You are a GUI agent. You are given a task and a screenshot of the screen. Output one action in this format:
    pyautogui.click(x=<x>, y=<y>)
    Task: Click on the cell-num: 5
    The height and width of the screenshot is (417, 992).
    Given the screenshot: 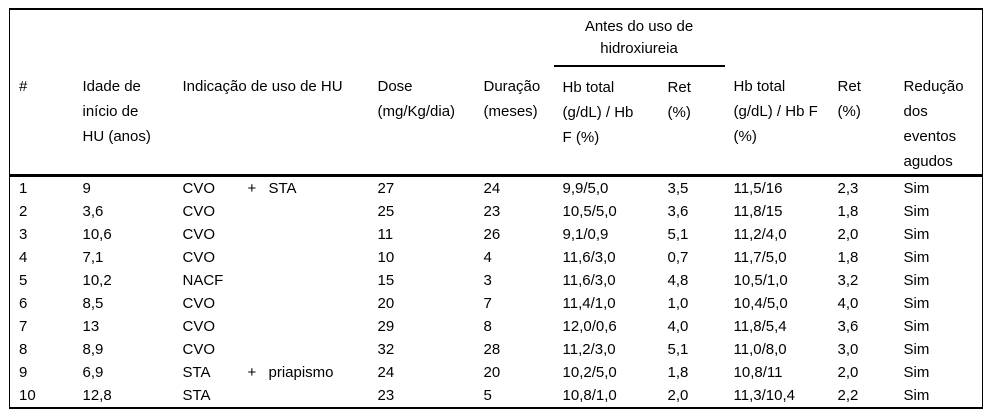 What is the action you would take?
    pyautogui.click(x=23, y=280)
    